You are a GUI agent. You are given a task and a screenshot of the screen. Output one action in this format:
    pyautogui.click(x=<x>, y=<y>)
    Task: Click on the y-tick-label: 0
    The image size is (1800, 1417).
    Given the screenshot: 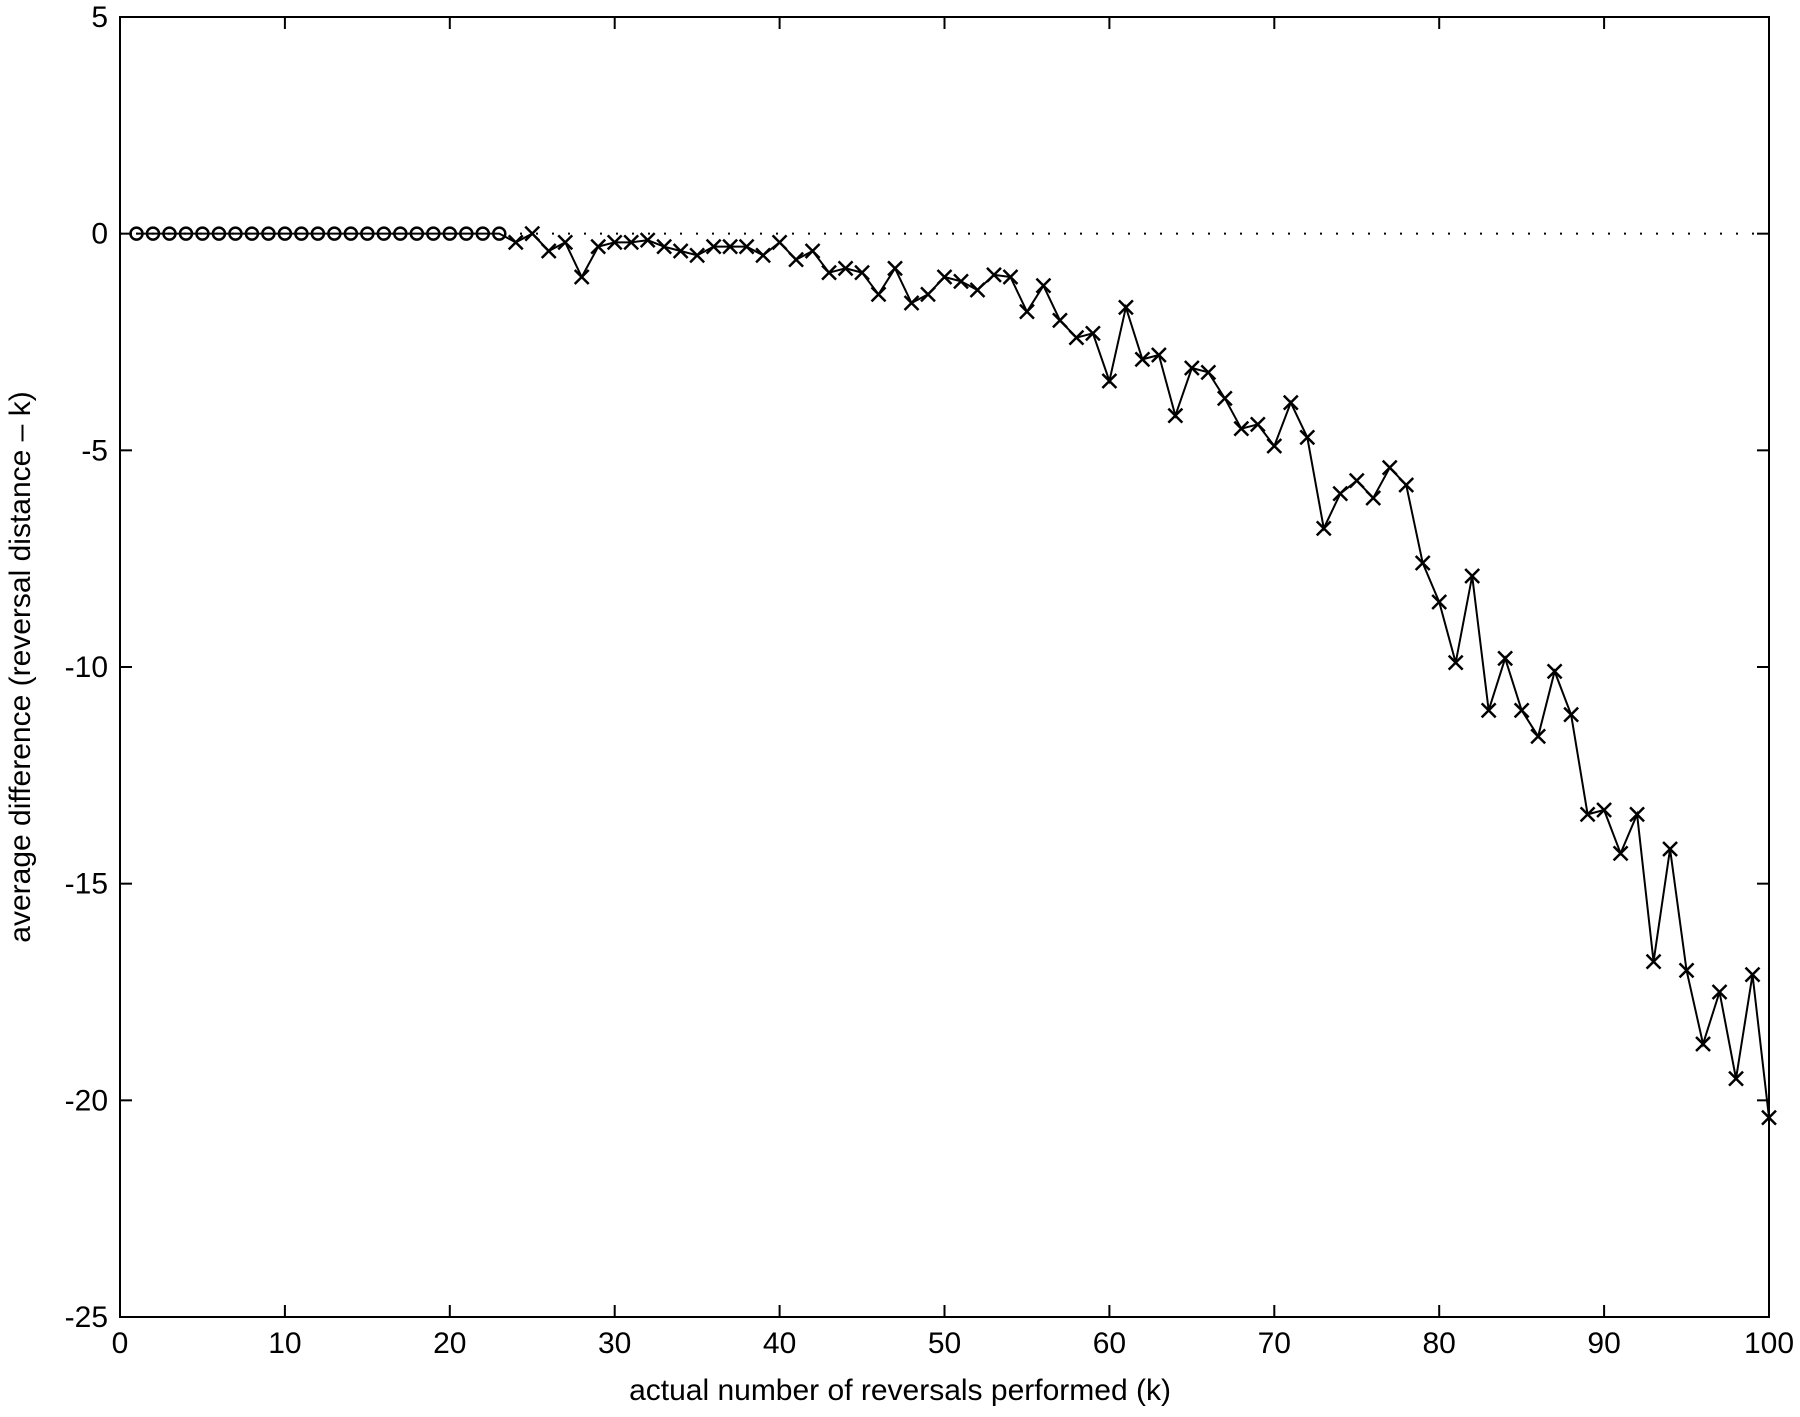 What is the action you would take?
    pyautogui.click(x=99, y=234)
    